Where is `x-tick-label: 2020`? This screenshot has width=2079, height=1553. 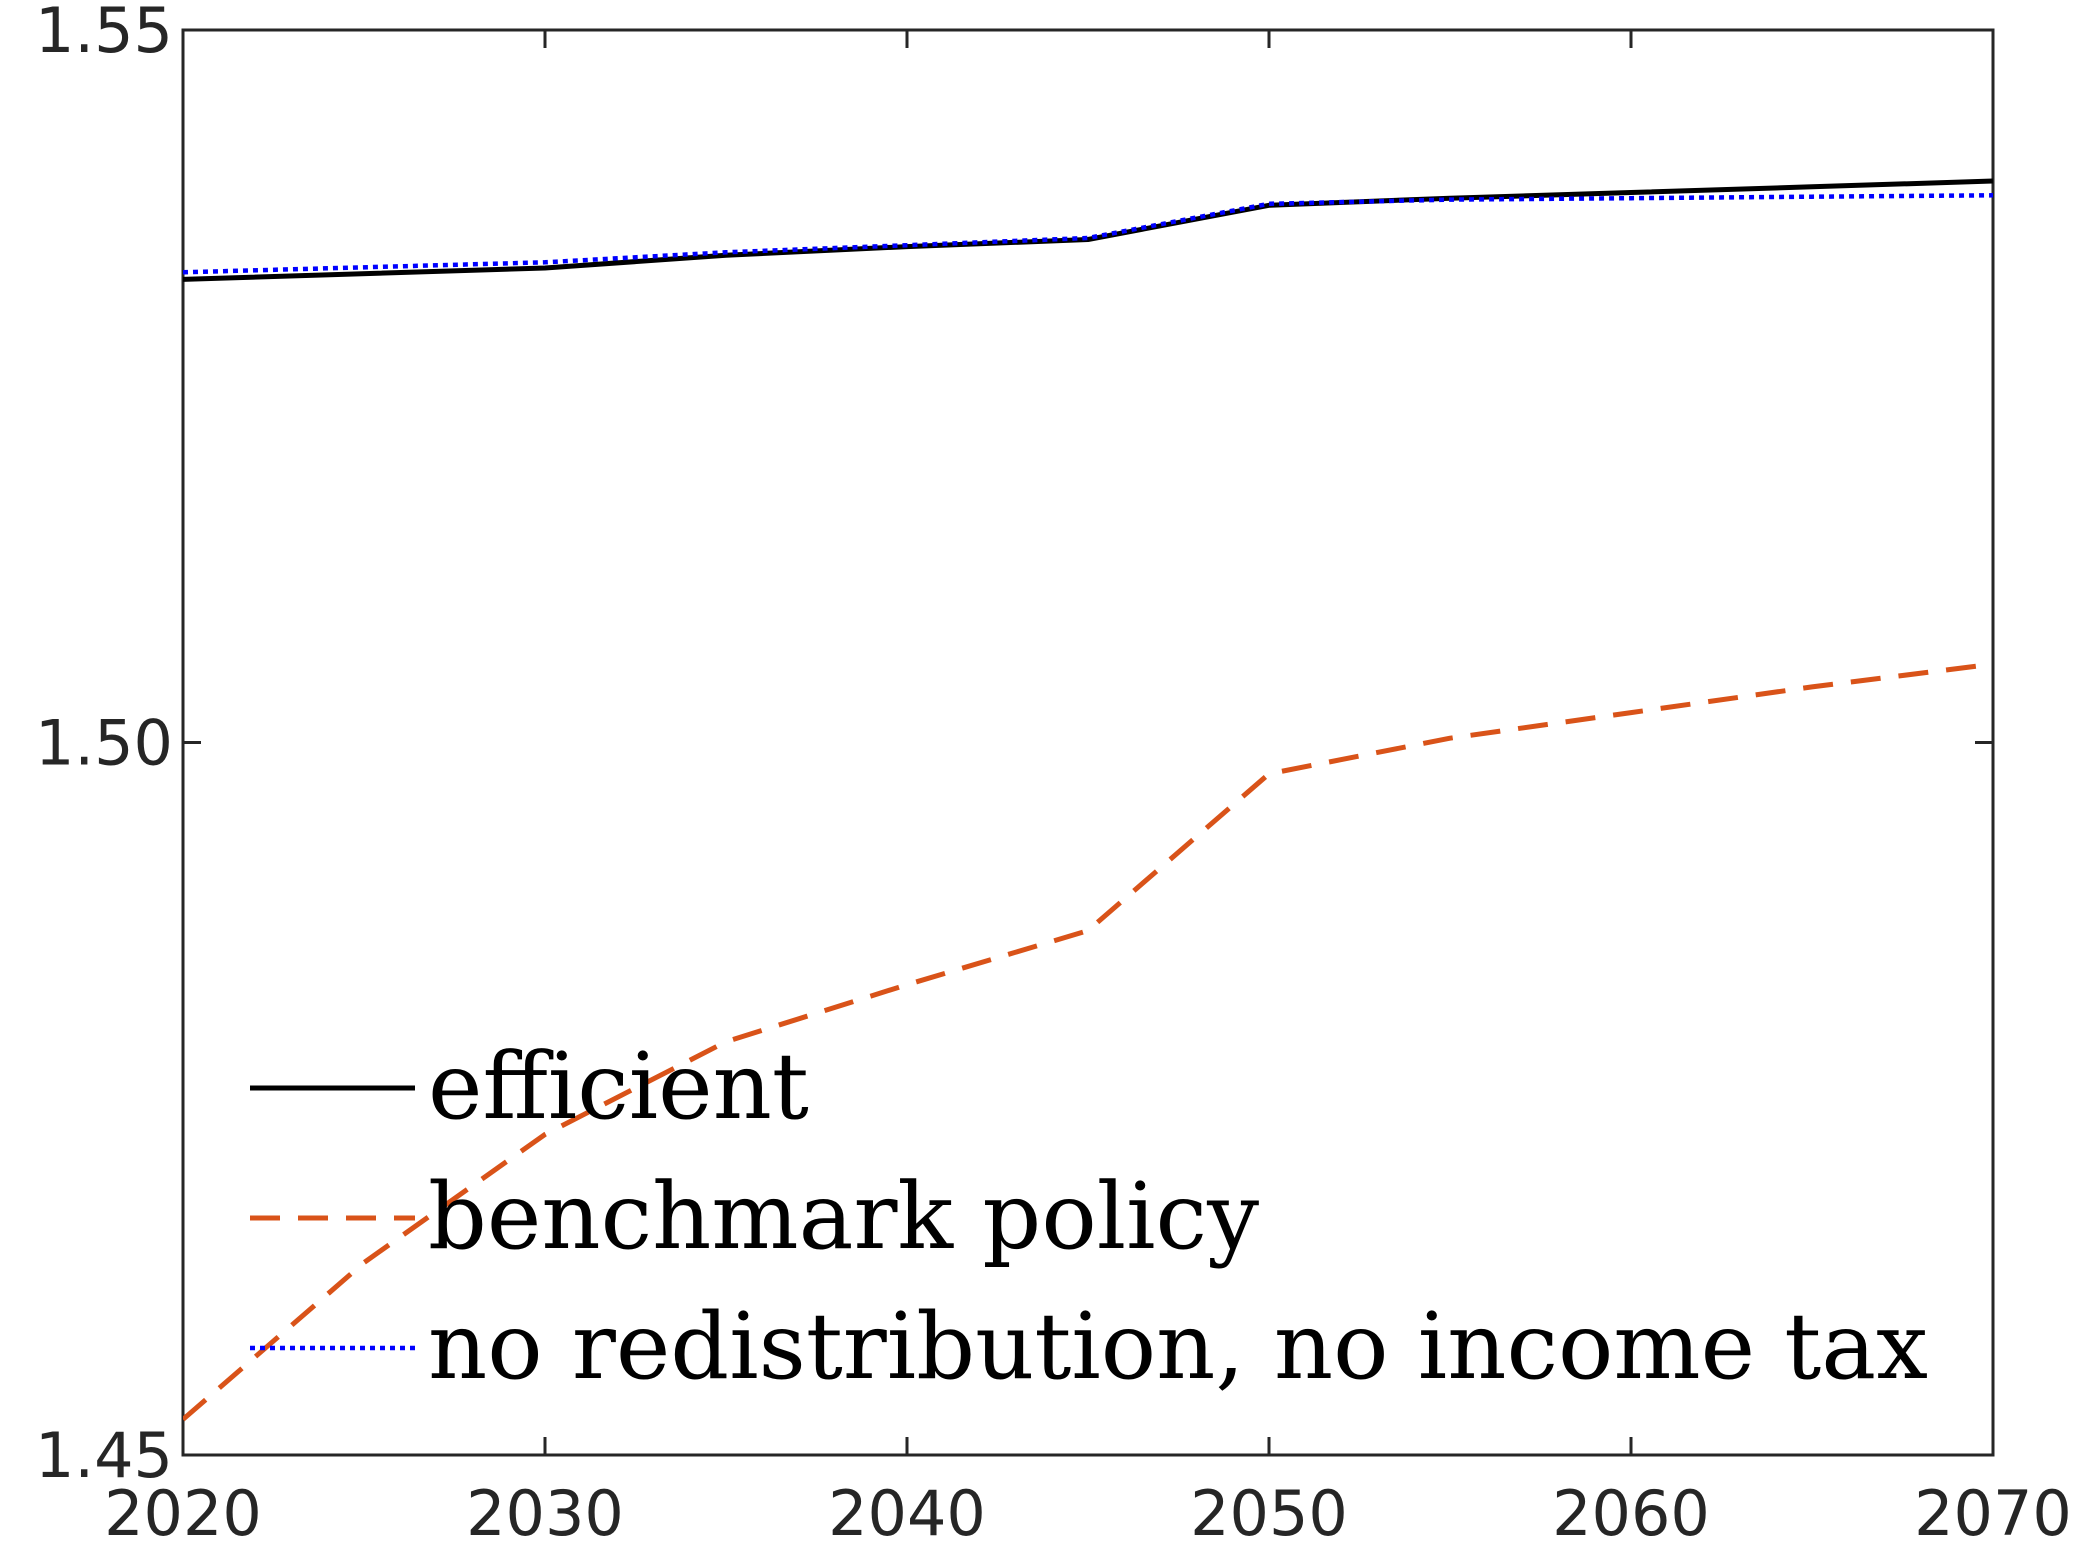
x-tick-label: 2020 is located at coordinates (183, 1513).